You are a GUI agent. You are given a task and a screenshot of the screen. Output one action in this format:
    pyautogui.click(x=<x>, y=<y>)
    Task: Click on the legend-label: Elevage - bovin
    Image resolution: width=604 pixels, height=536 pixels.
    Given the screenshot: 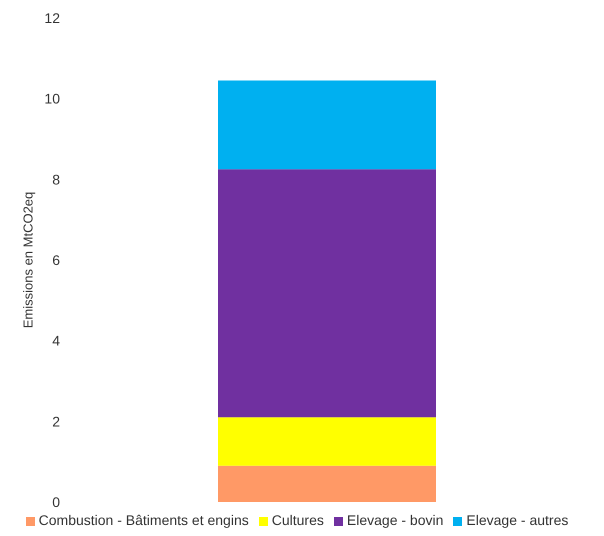 What is the action you would take?
    pyautogui.click(x=395, y=520)
    